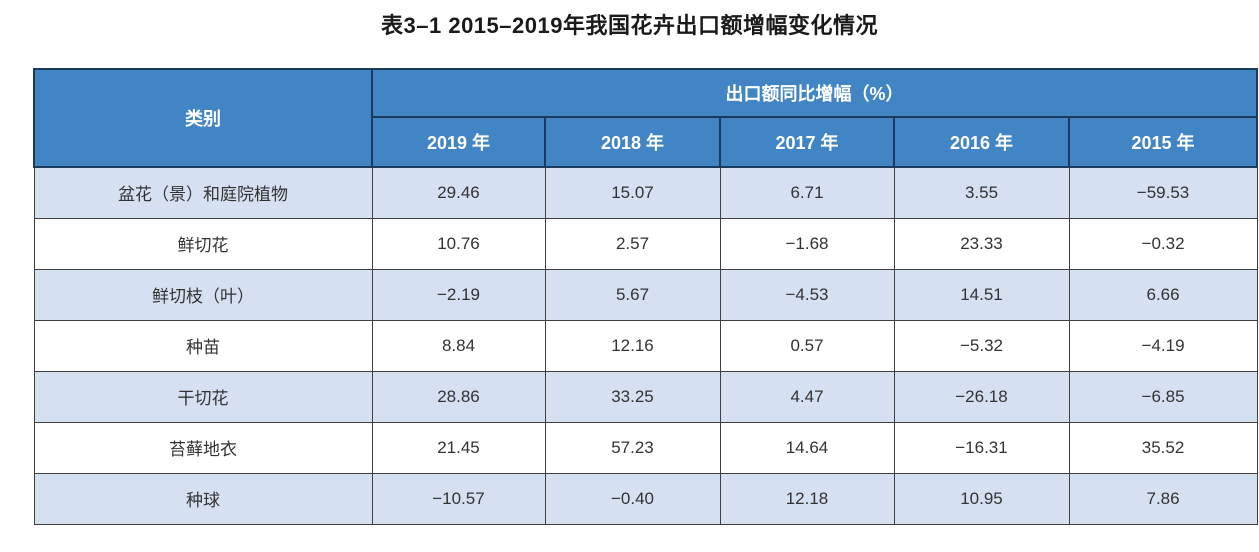 This screenshot has height=552, width=1259. What do you see at coordinates (629, 25) in the screenshot?
I see `table-title: 表3–1 2015–2019年我国花卉出口额增幅变化情况` at bounding box center [629, 25].